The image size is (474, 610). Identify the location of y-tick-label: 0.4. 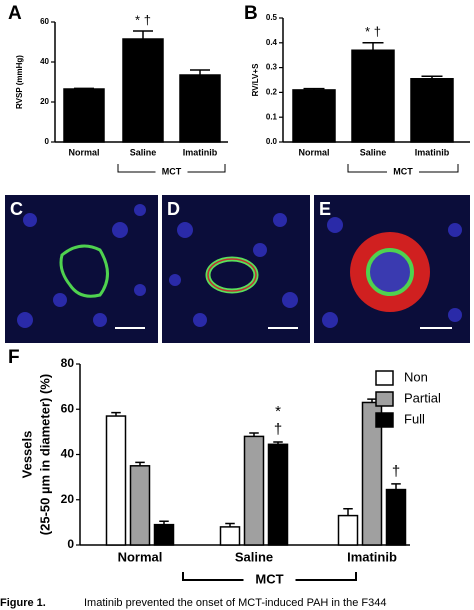
(272, 42).